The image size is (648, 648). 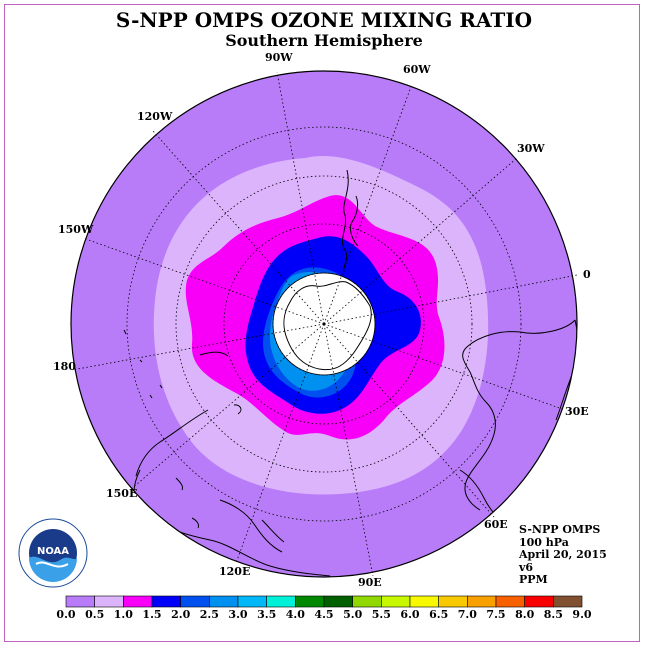 What do you see at coordinates (324, 20) in the screenshot?
I see `map-title: S-NPP OMPS OZONE MIXING RATIO` at bounding box center [324, 20].